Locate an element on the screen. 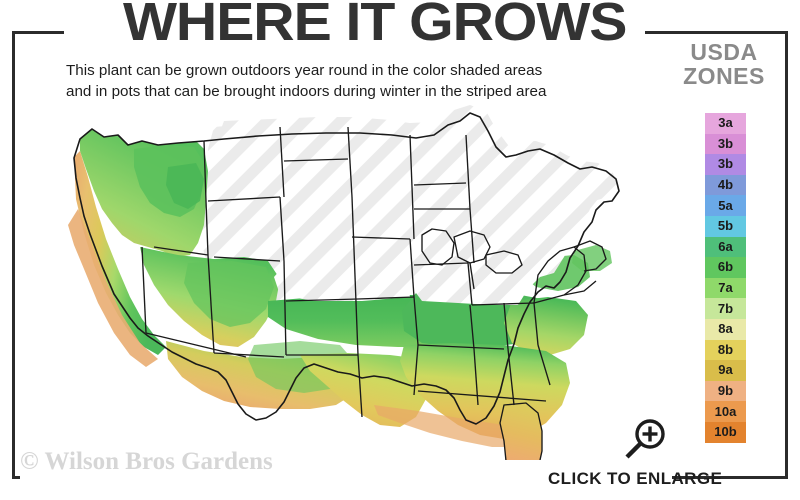 This screenshot has width=800, height=500. legend-swatch-label: 6a is located at coordinates (725, 246).